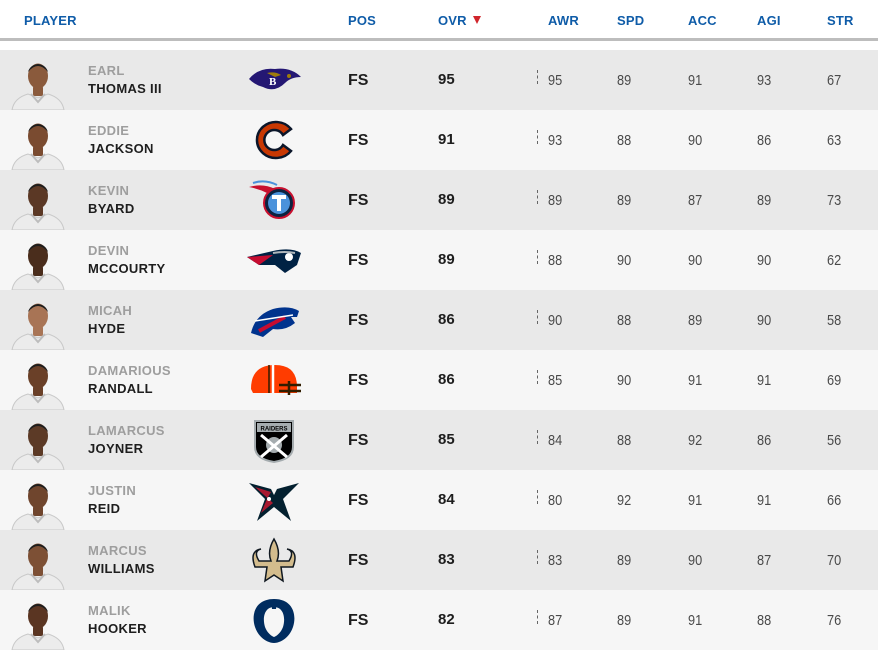 This screenshot has height=650, width=878. Describe the element at coordinates (452, 20) in the screenshot. I see `column-header-ovr-label: OVR` at that location.